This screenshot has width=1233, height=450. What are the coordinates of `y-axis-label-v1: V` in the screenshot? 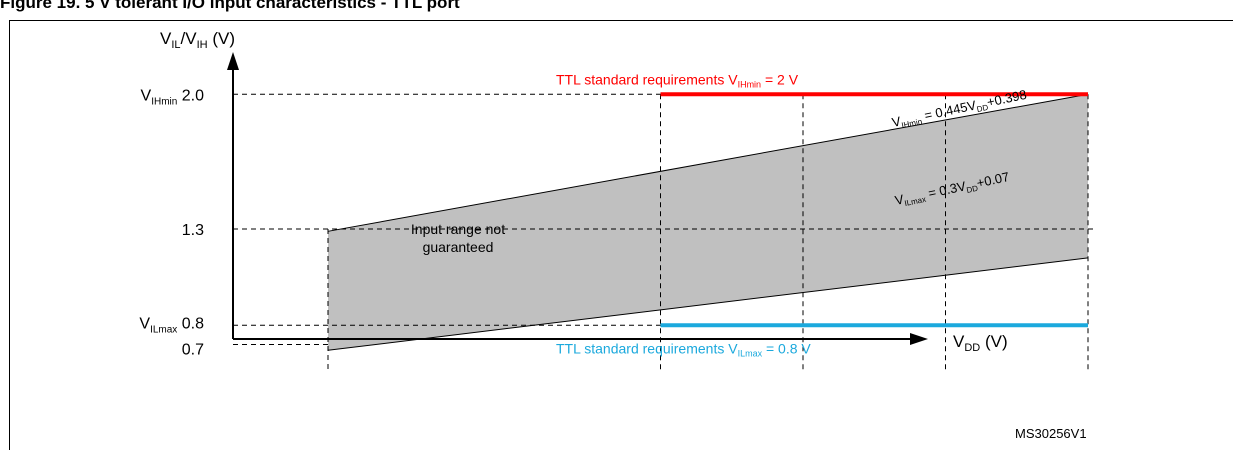 It's located at (166, 38).